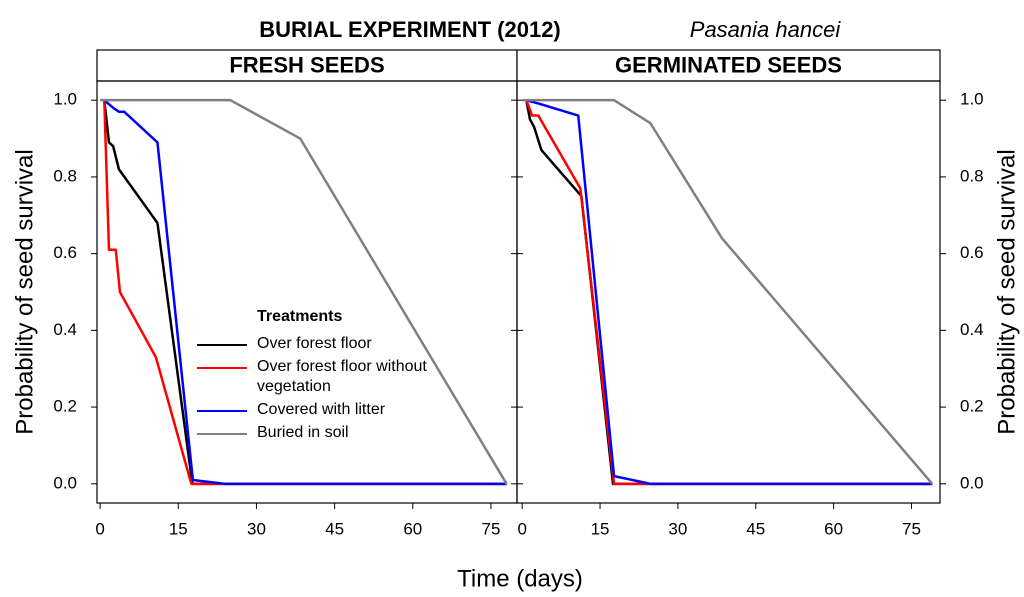 The image size is (1024, 597). I want to click on legend-entry: Over forest floor, so click(327, 344).